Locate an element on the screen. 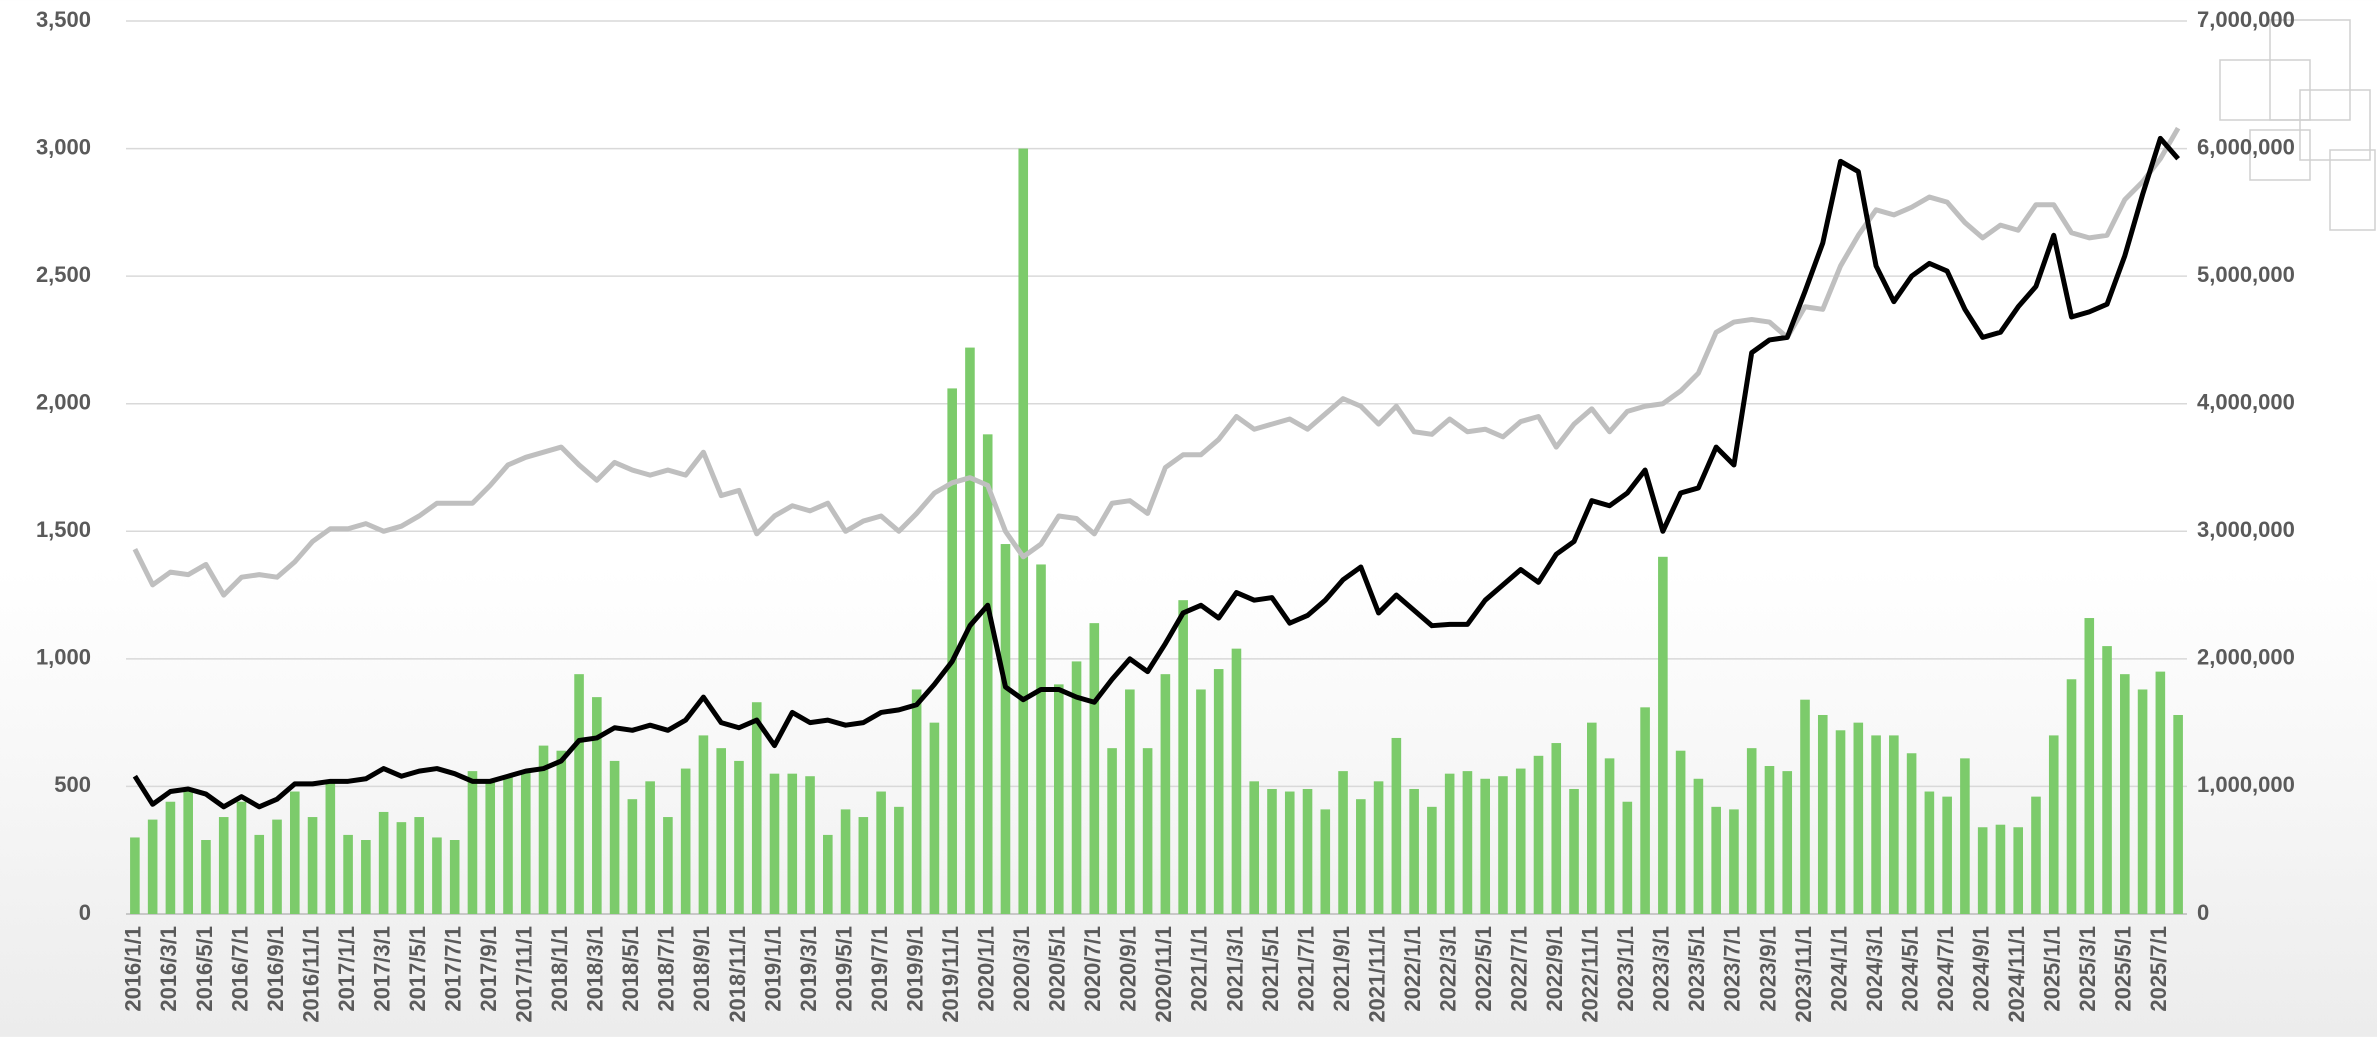  x-tick-label: 2020/7/1 is located at coordinates (1092, 969).